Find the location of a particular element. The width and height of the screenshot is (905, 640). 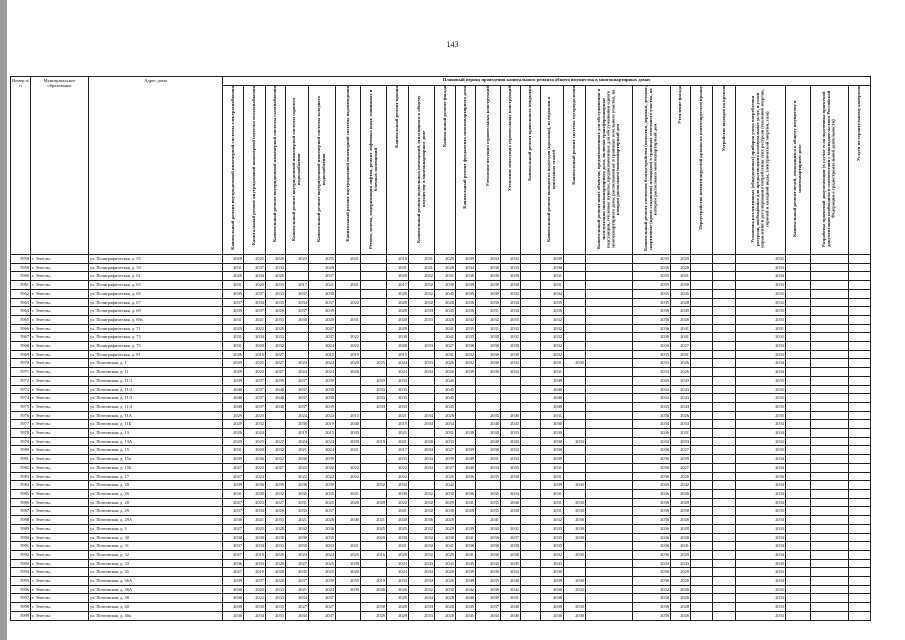

row-year-cell: 2021 is located at coordinates (297, 589).